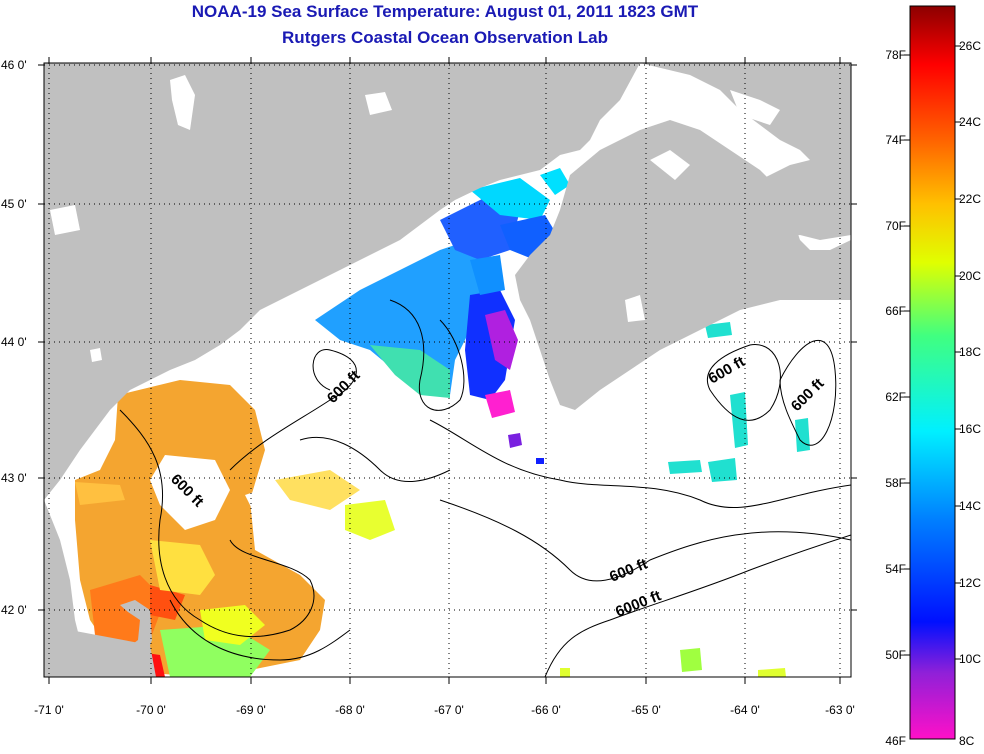 The height and width of the screenshot is (754, 984). What do you see at coordinates (970, 583) in the screenshot?
I see `colorbar-c-label: 12C` at bounding box center [970, 583].